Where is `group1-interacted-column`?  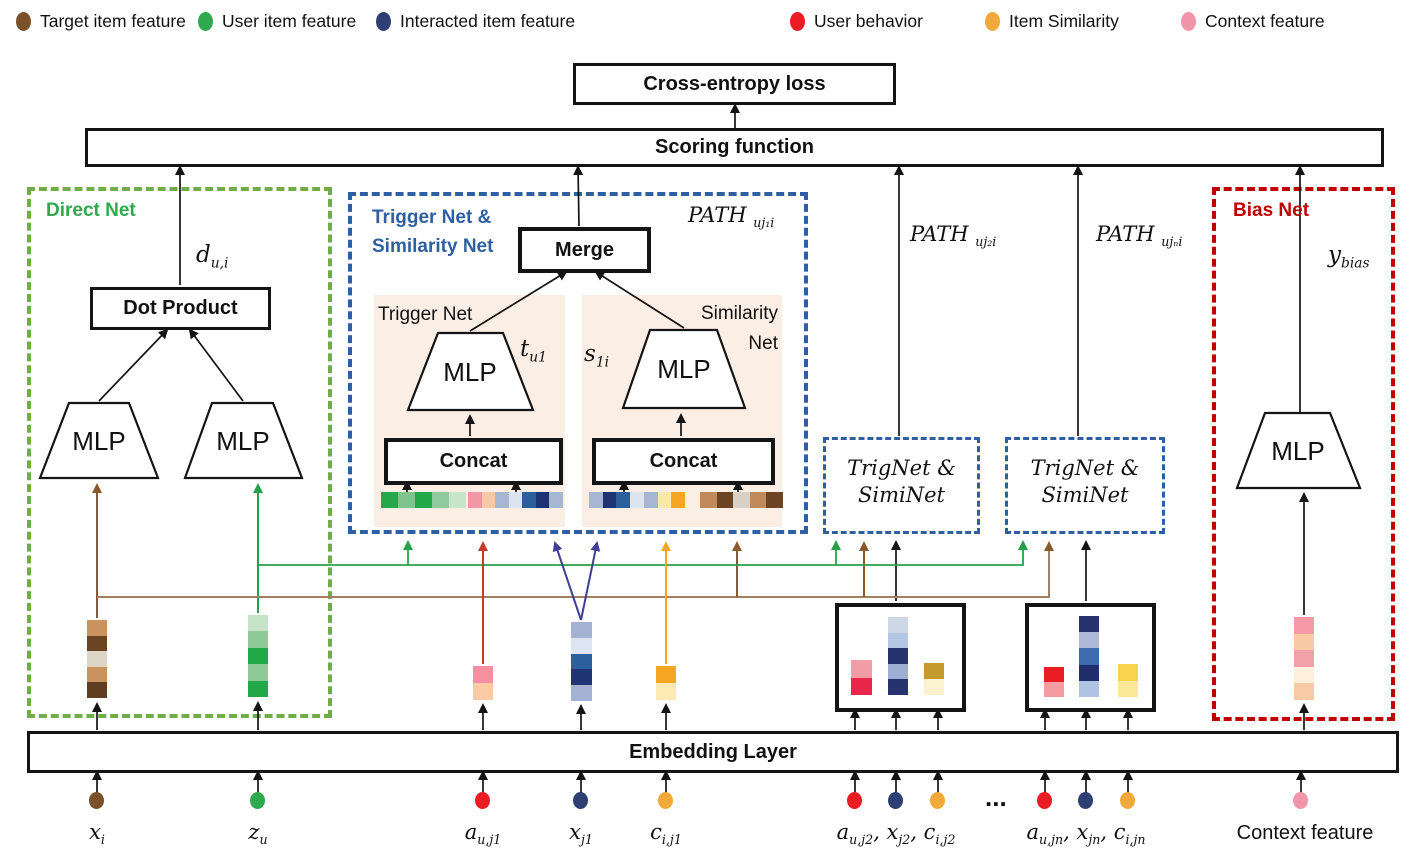
group1-interacted-column is located at coordinates (898, 656).